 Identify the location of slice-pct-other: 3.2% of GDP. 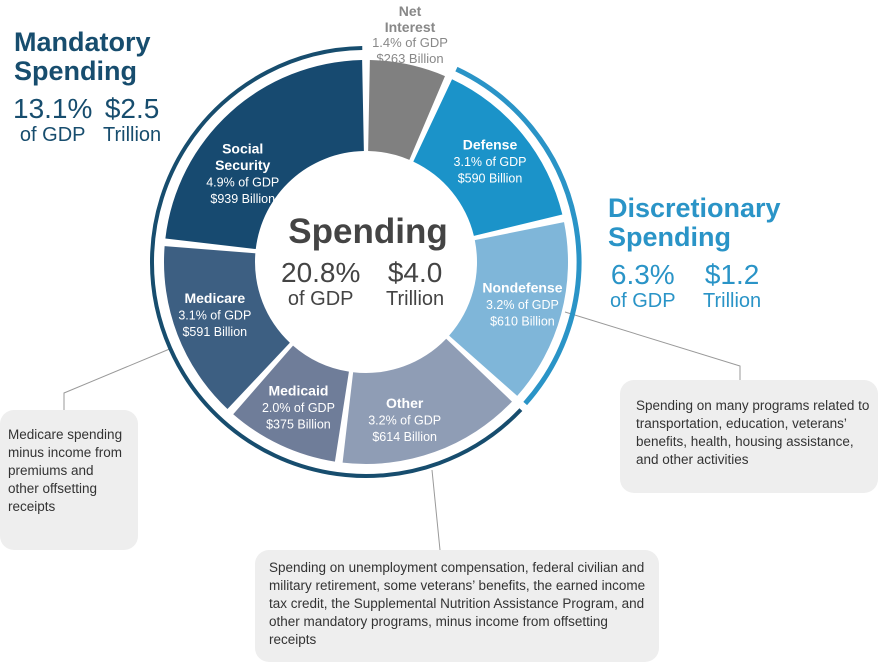
(404, 420).